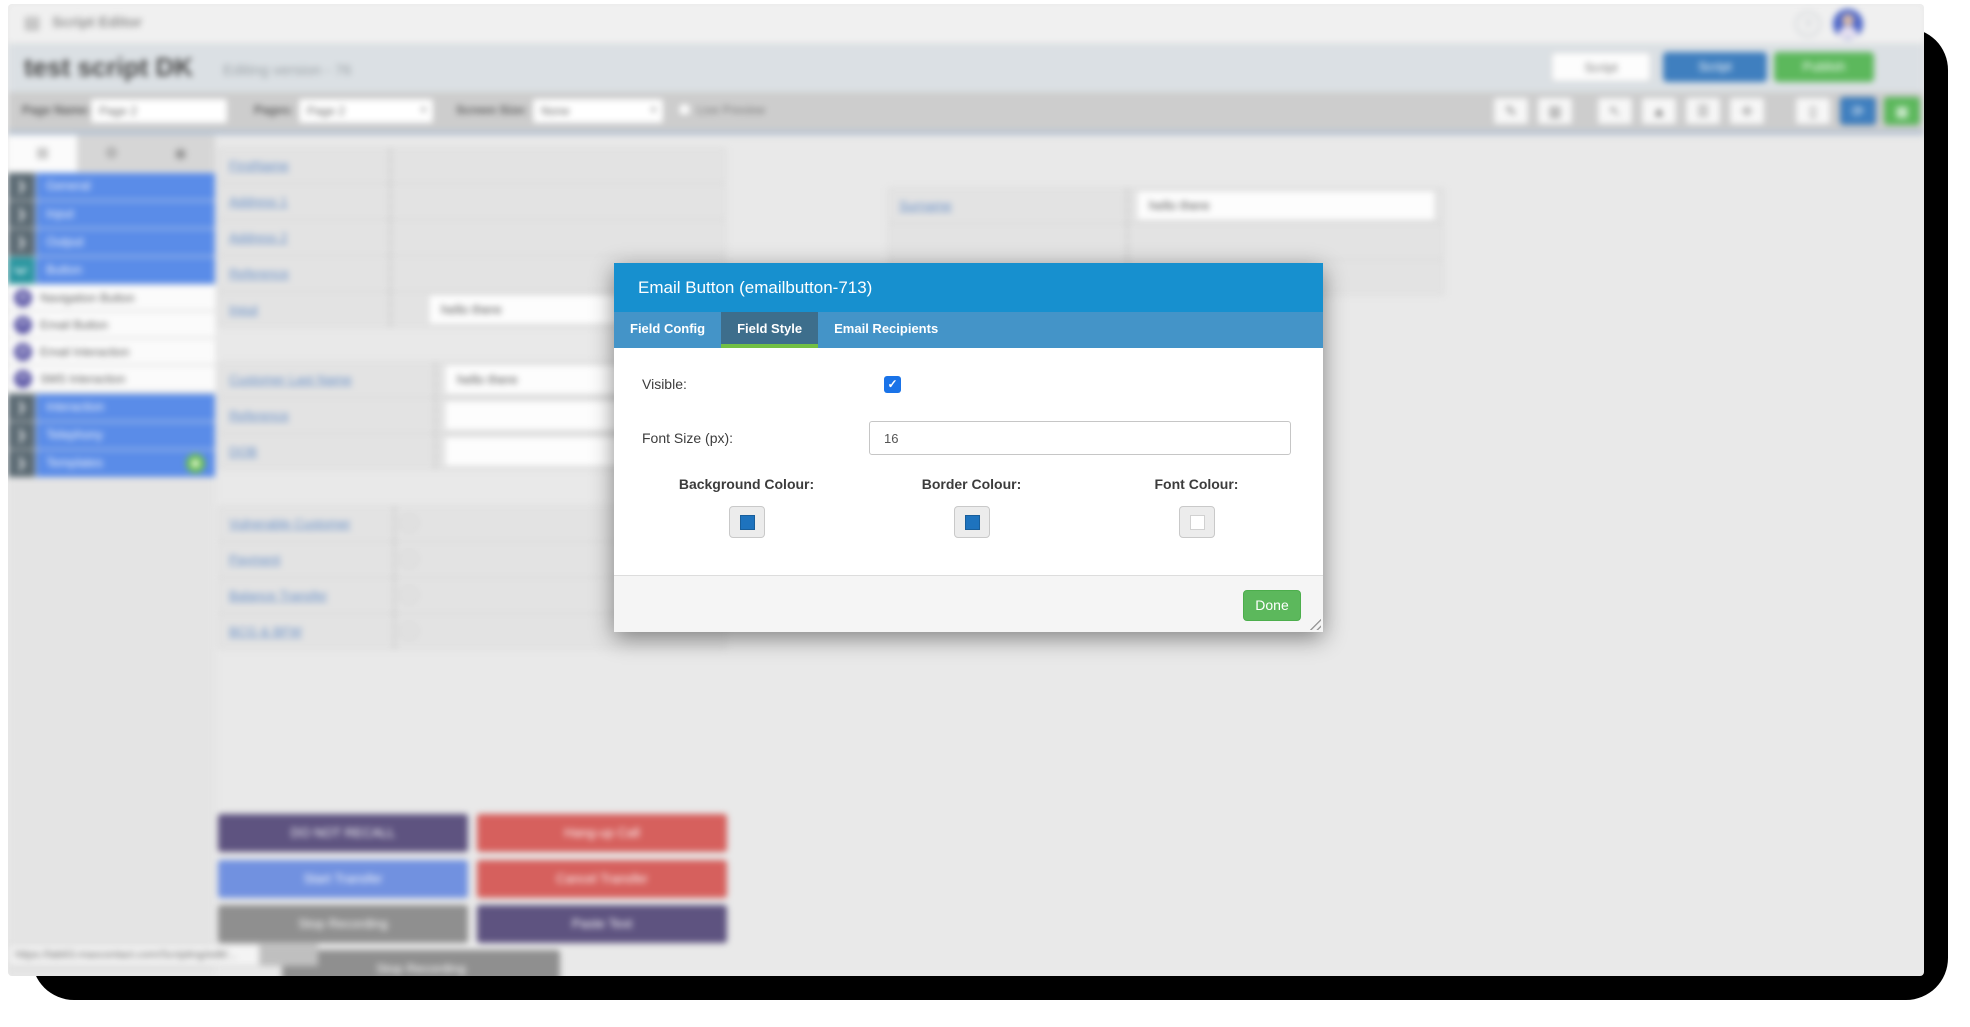 The height and width of the screenshot is (1027, 1970). Describe the element at coordinates (1080, 438) in the screenshot. I see `font-size-input` at that location.